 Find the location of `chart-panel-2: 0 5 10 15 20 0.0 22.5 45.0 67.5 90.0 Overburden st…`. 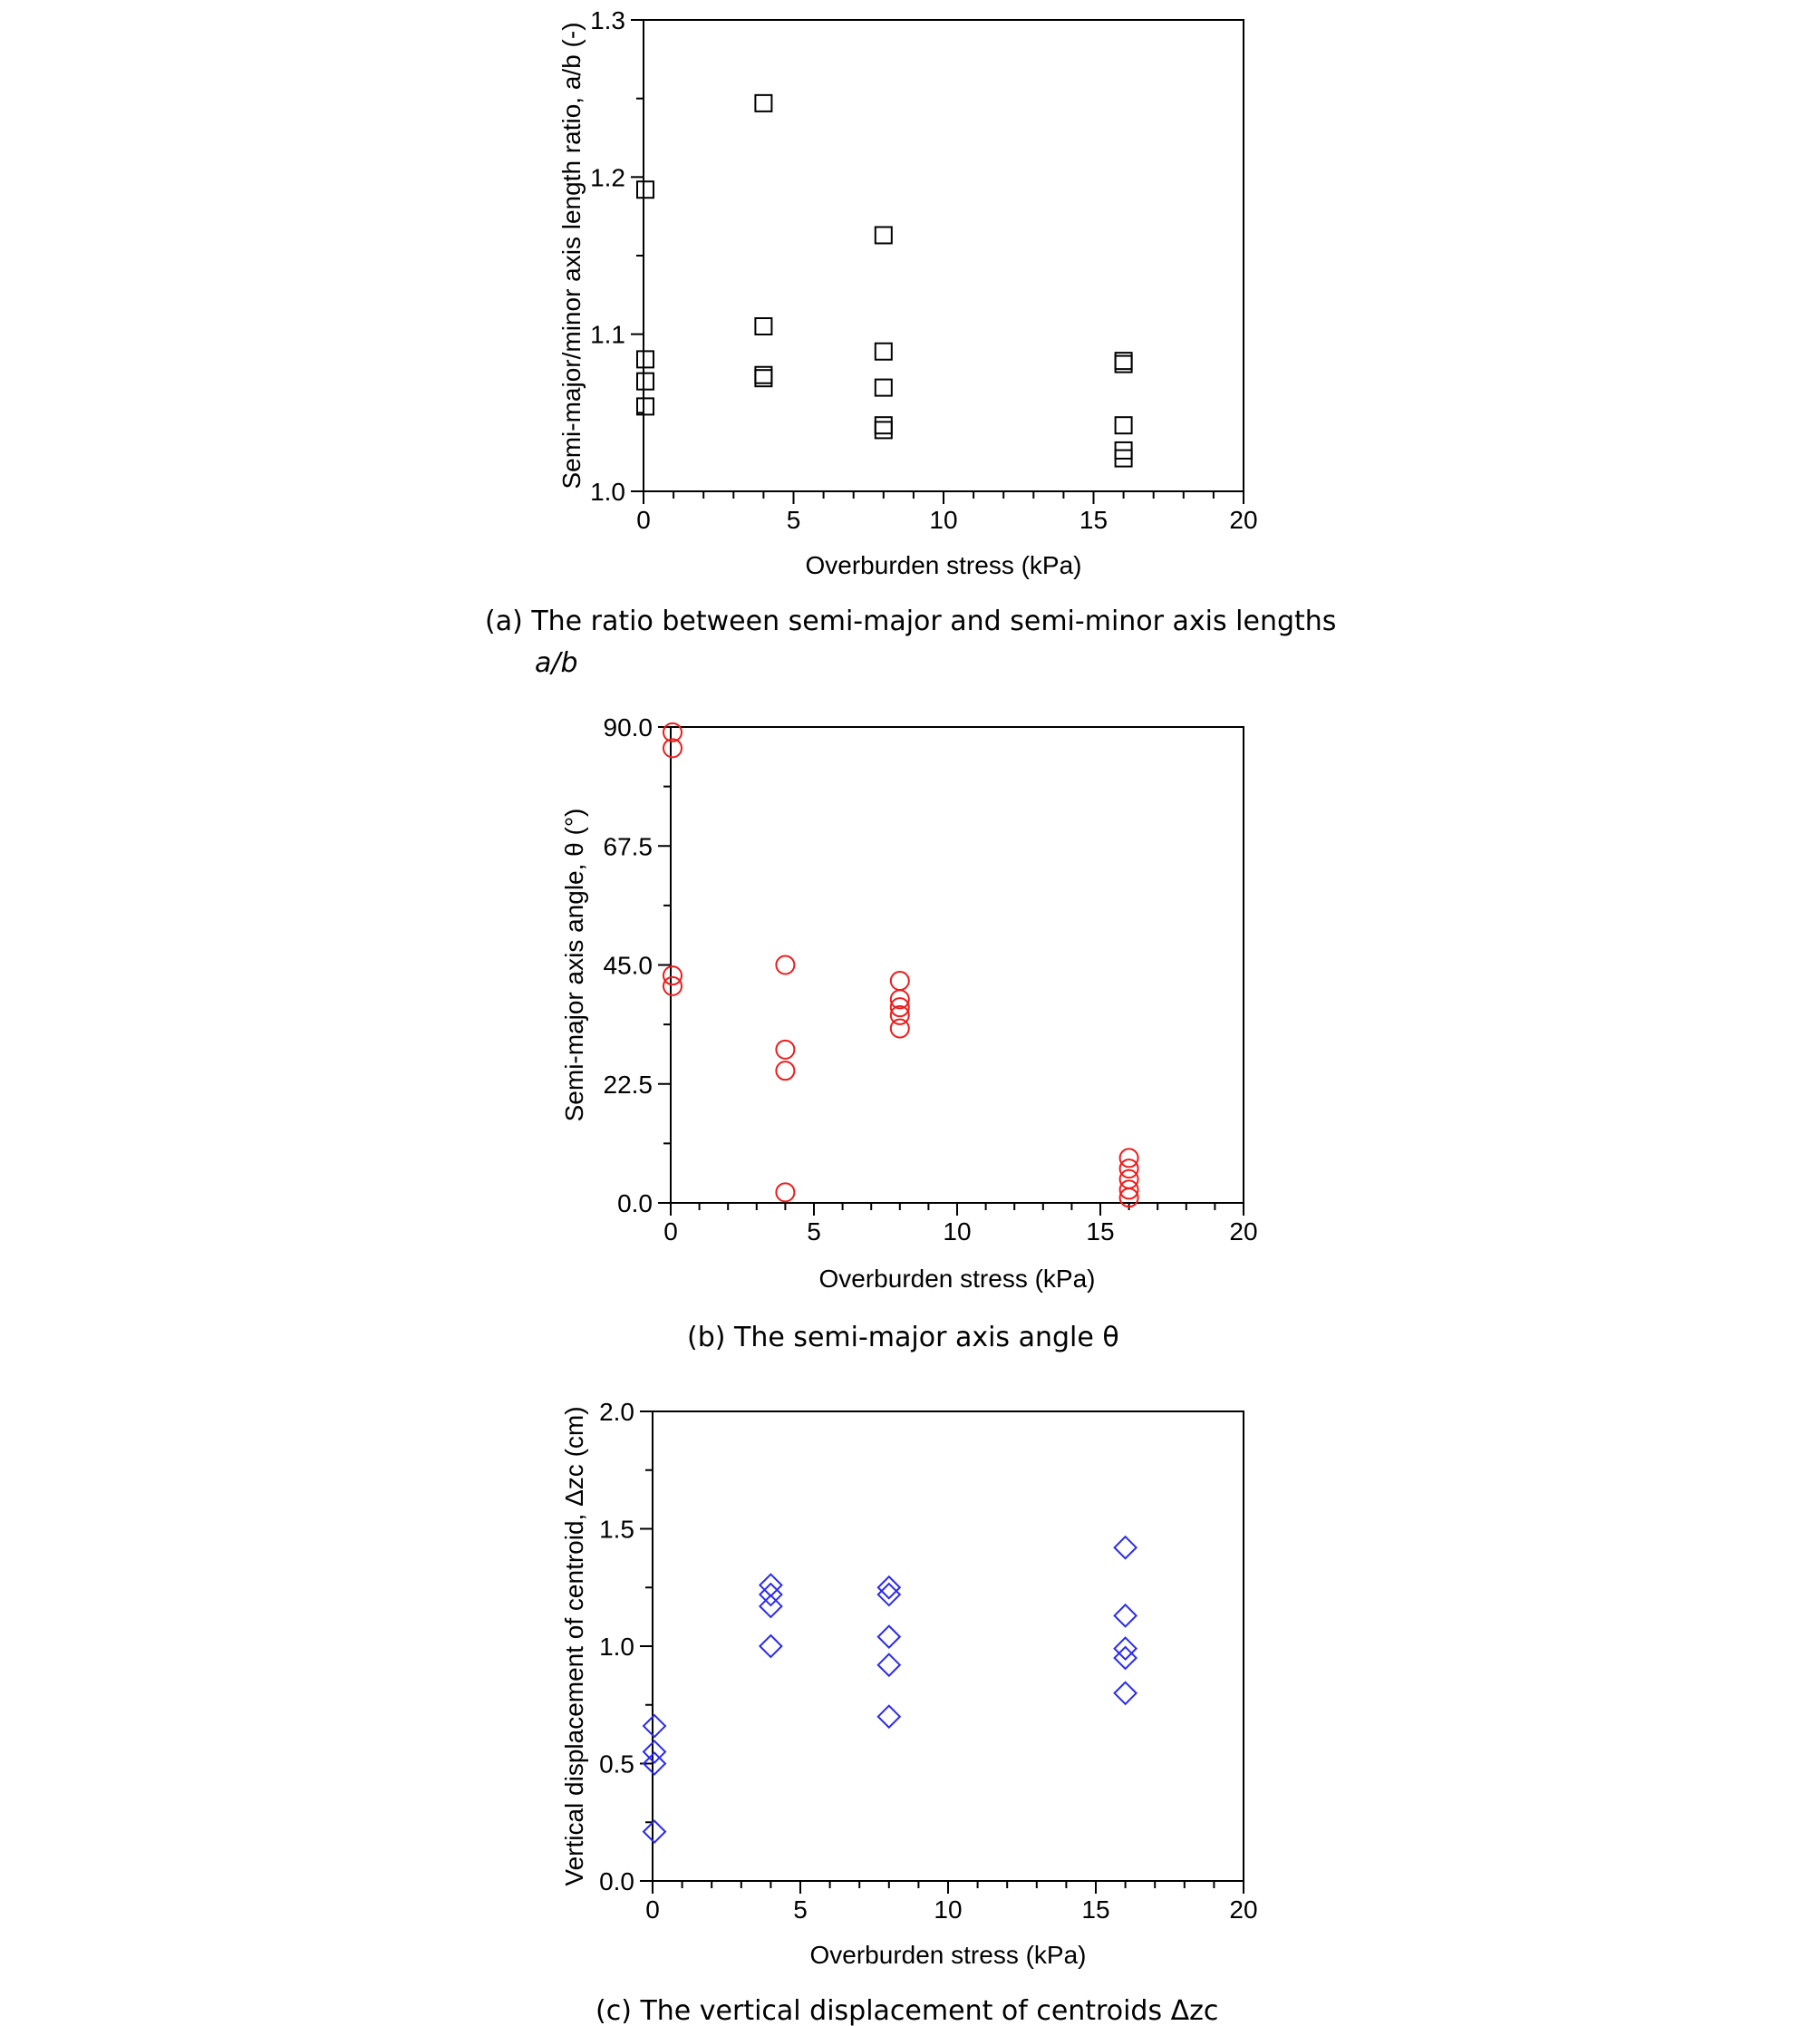

chart-panel-2: 0 5 10 15 20 0.0 22.5 45.0 67.5 90.0 Overburden st… is located at coordinates (909, 1033).